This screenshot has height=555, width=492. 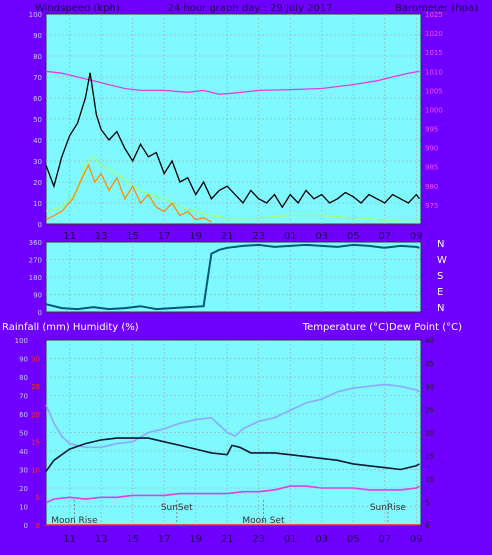 I want to click on humidity-y-axis: 0 10 20 30 40 50 60 70 80 90 100, so click(x=21, y=433).